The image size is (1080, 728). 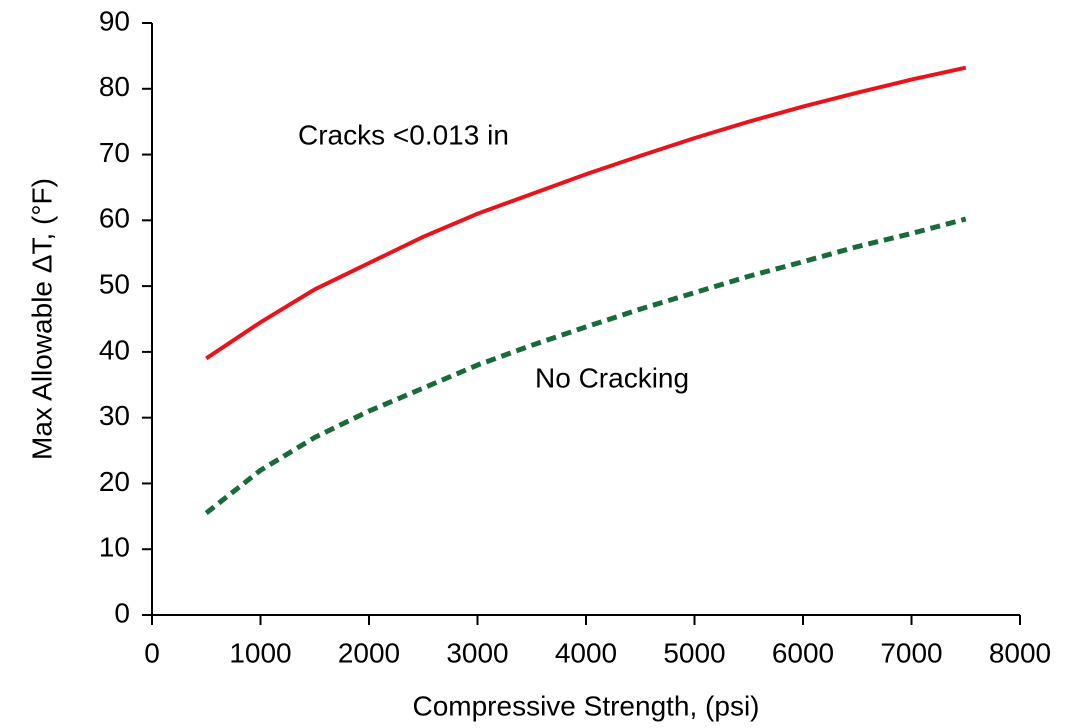 I want to click on x-tick-label: 7000, so click(x=911, y=652).